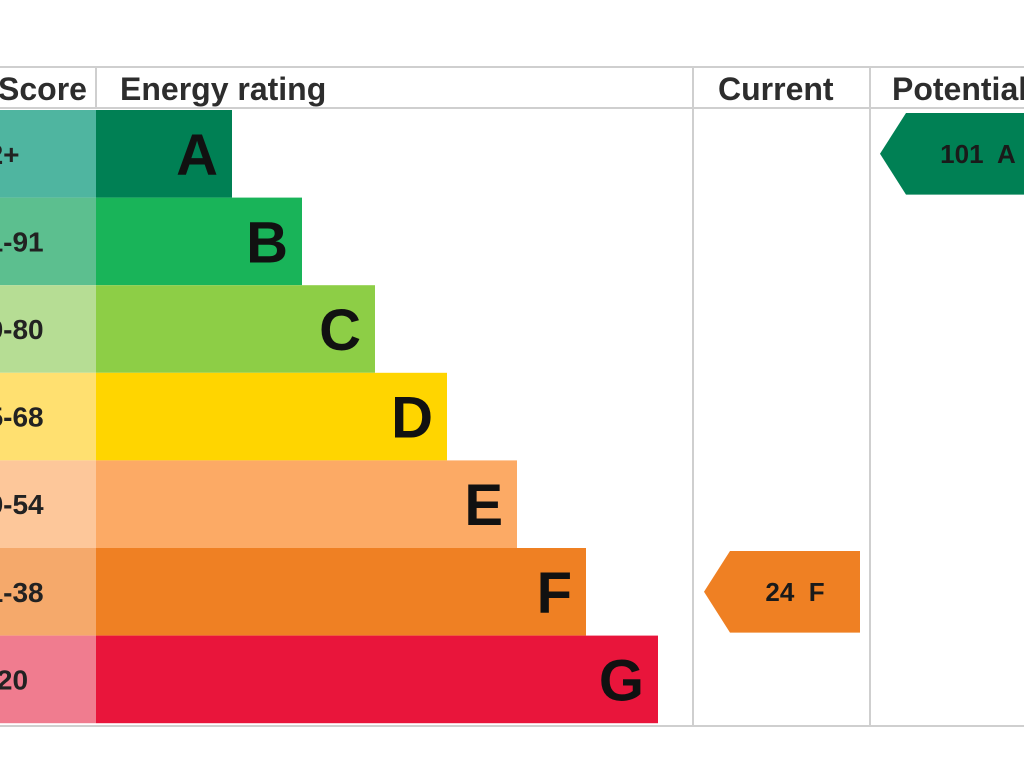  What do you see at coordinates (223, 89) in the screenshot?
I see `energy-rating-header: Energy rating` at bounding box center [223, 89].